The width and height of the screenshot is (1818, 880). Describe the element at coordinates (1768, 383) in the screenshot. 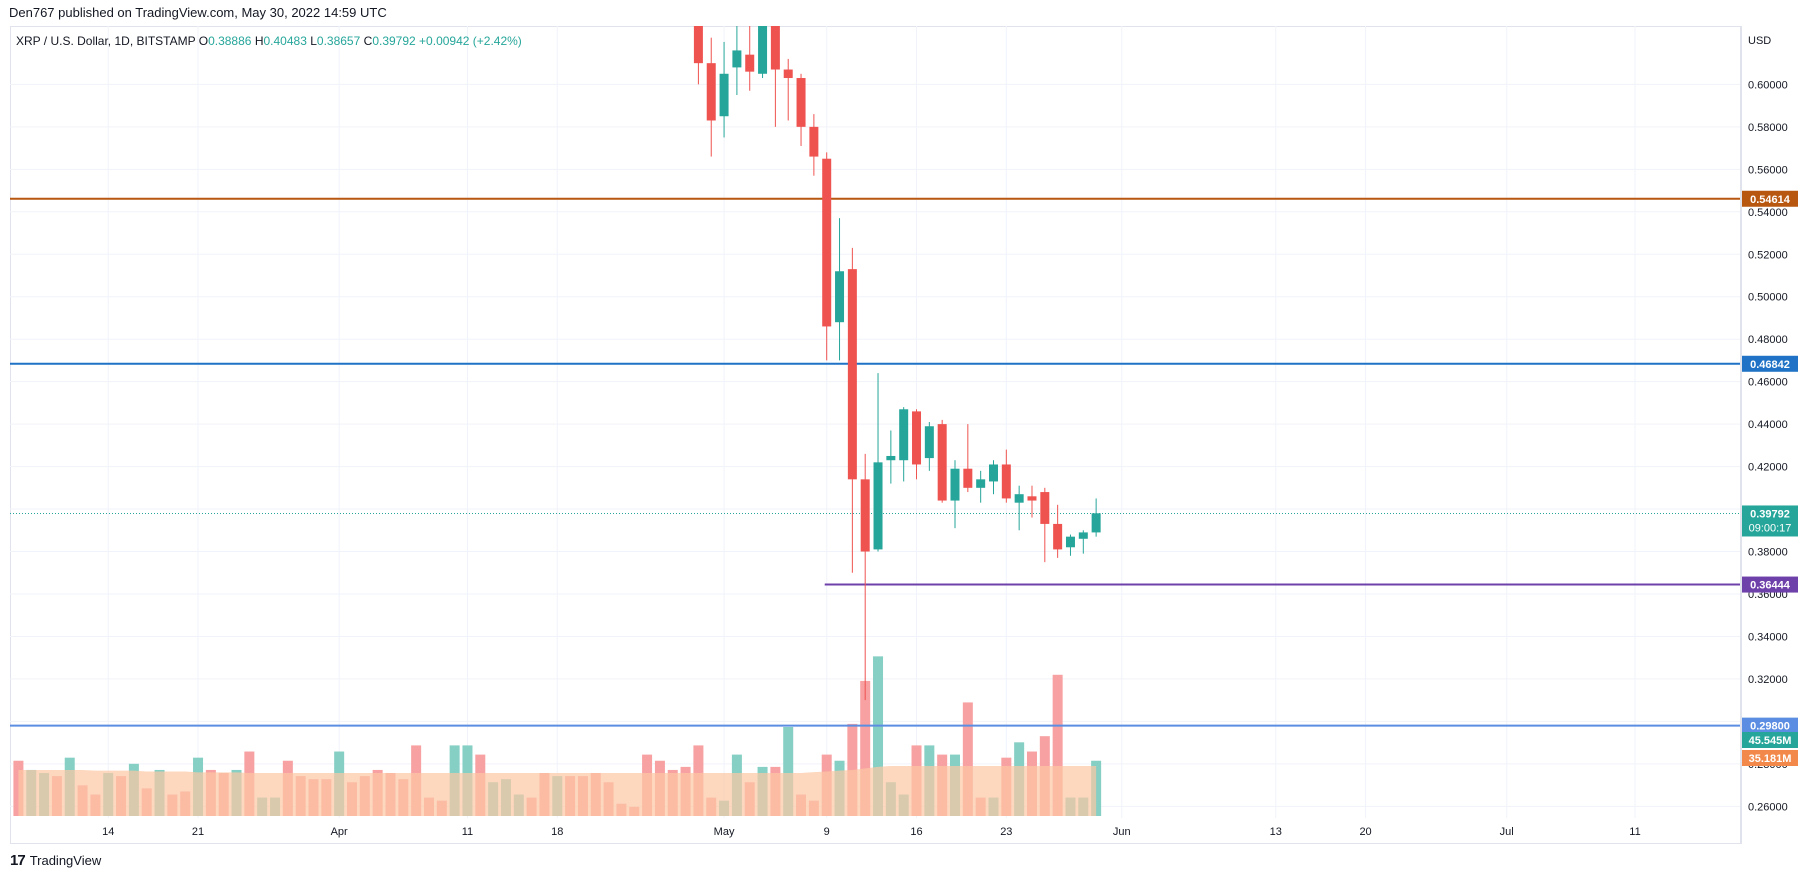

I see `price-tick-label: 0.46000` at that location.